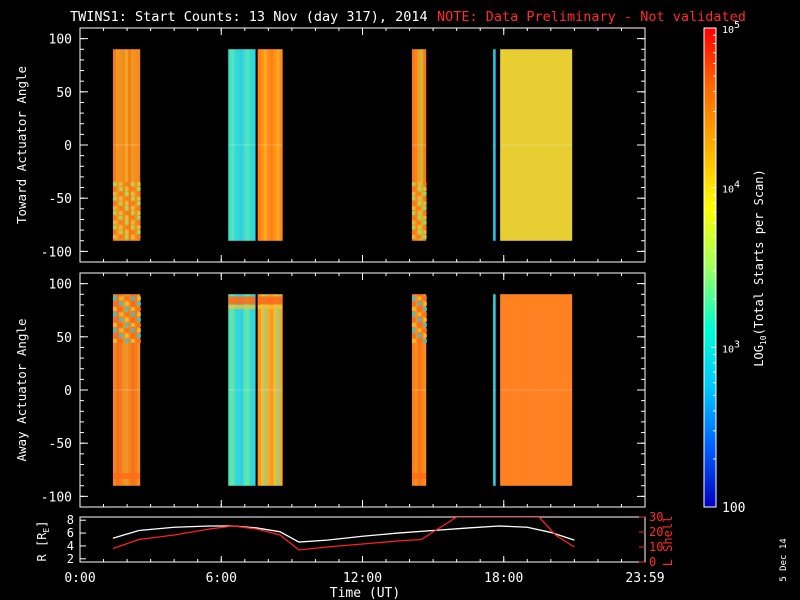 This screenshot has width=800, height=600. I want to click on colorbar: 105 104 103 100, so click(724, 268).